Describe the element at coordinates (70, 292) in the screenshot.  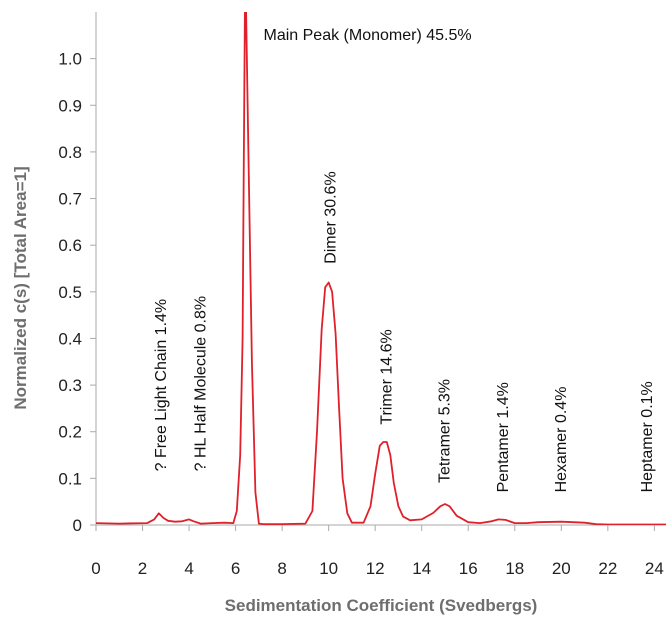
I see `y-tick-label: 0.5` at that location.